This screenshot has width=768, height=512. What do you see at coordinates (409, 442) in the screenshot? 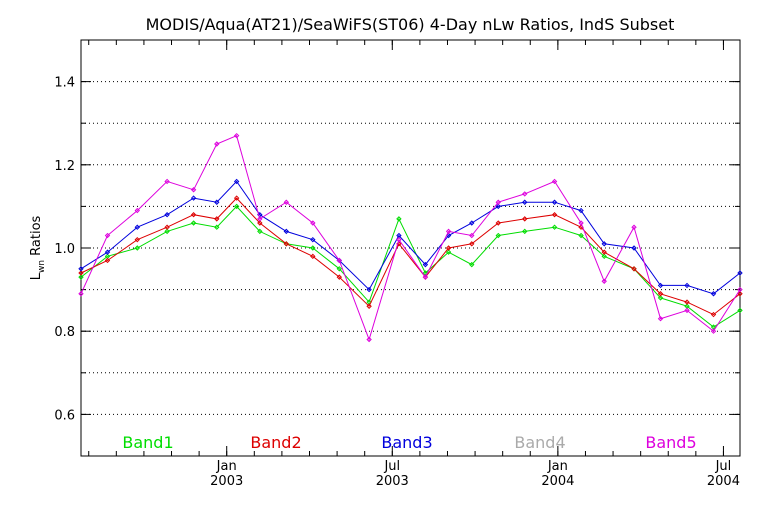
I see `legend: Band1 Band2 Band3 Band4 Band5` at bounding box center [409, 442].